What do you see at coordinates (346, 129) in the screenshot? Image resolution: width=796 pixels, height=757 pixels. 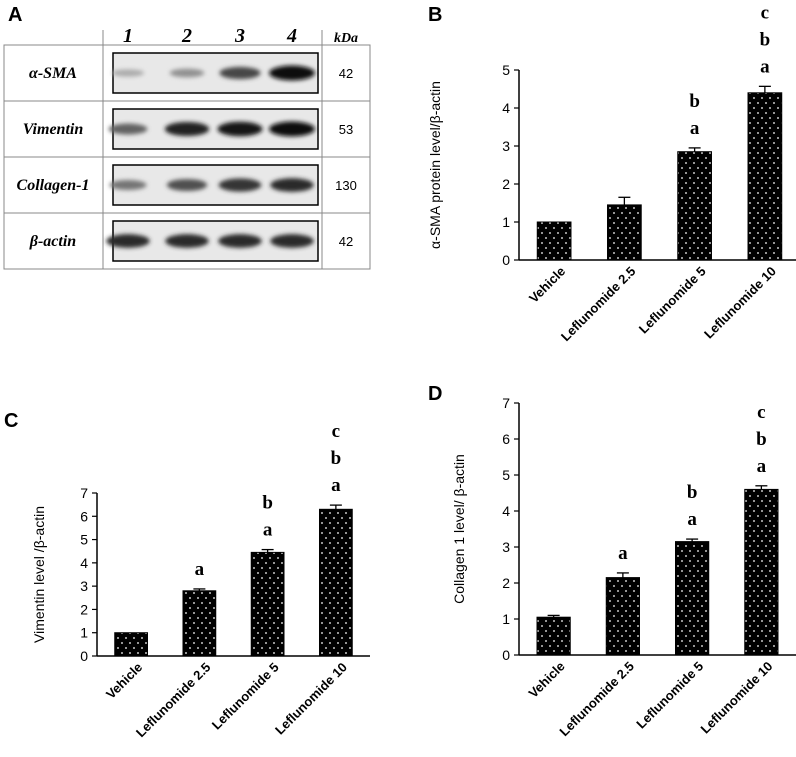 I see `blot-kda-value: 53` at bounding box center [346, 129].